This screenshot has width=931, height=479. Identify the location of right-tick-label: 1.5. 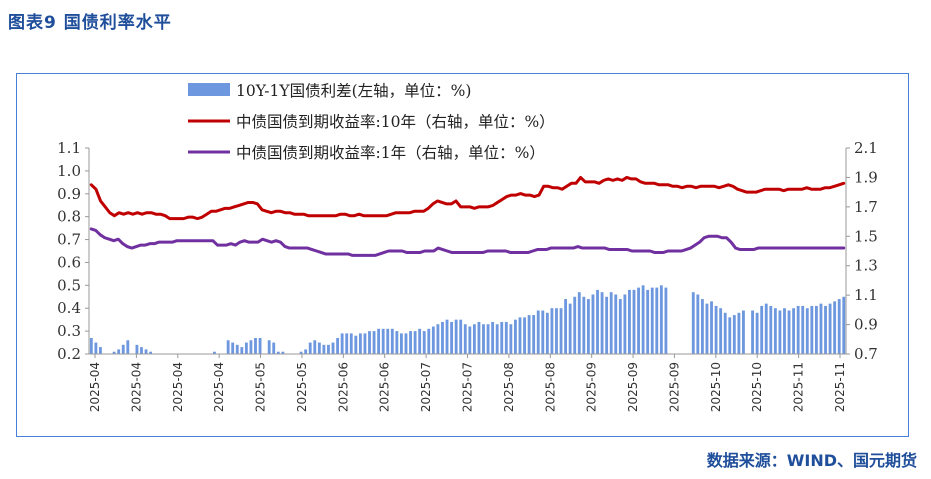
(866, 236).